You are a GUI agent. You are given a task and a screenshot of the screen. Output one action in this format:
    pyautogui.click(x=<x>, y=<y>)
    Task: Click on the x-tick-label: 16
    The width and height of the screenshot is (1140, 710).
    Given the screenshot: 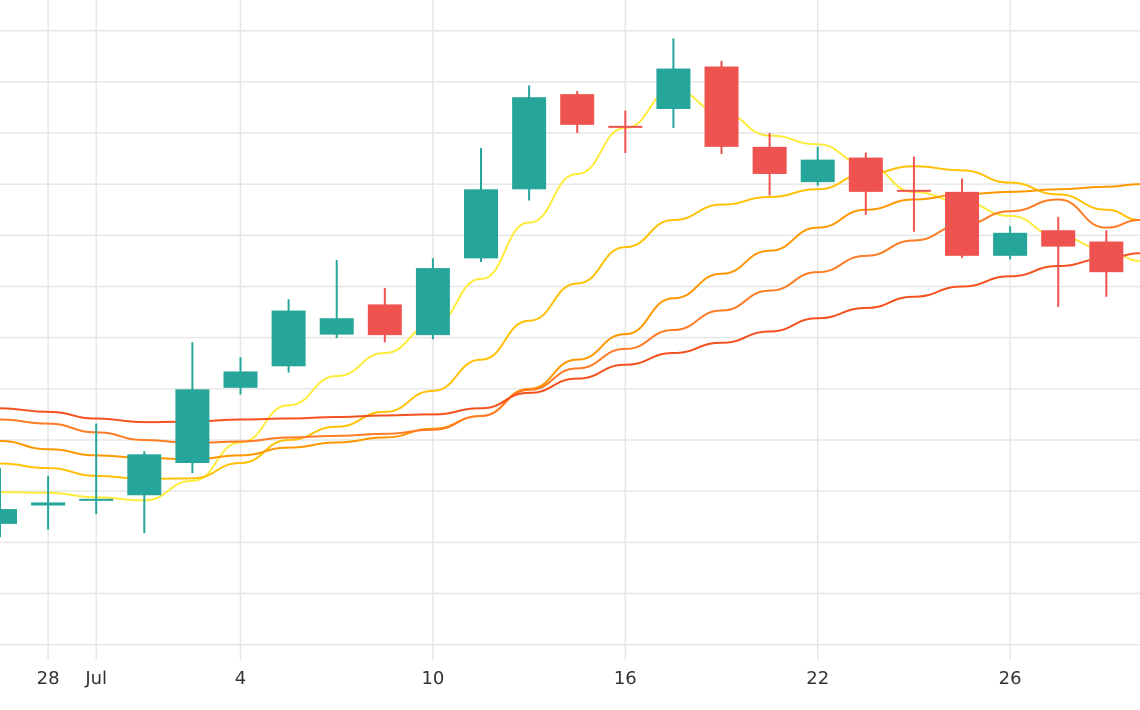 What is the action you would take?
    pyautogui.click(x=625, y=678)
    